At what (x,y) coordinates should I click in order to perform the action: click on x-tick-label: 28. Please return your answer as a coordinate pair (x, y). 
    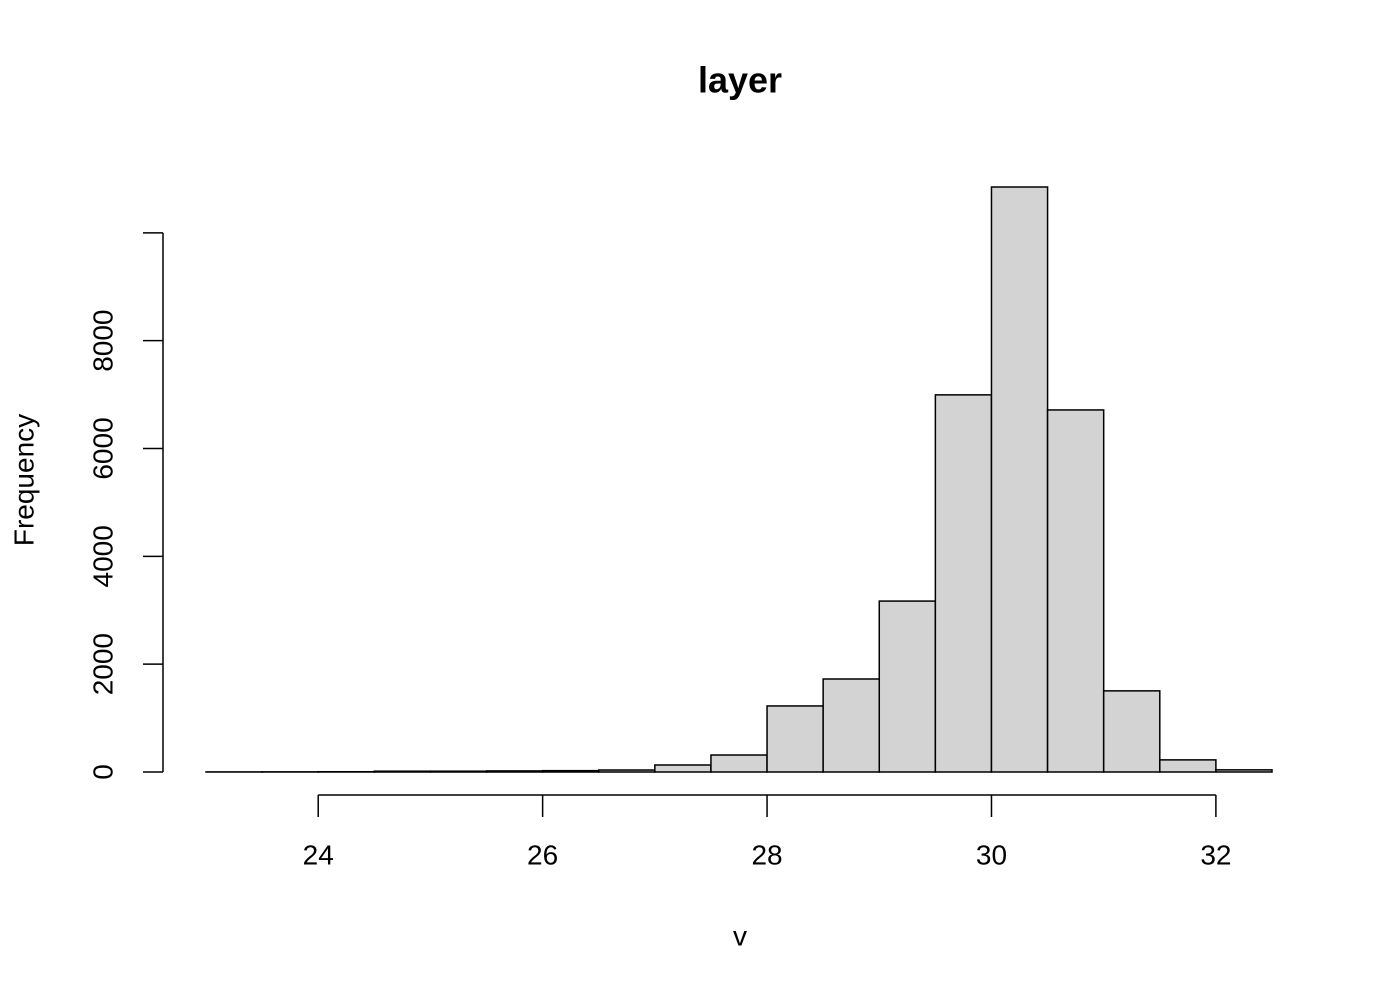
    Looking at the image, I should click on (766, 854).